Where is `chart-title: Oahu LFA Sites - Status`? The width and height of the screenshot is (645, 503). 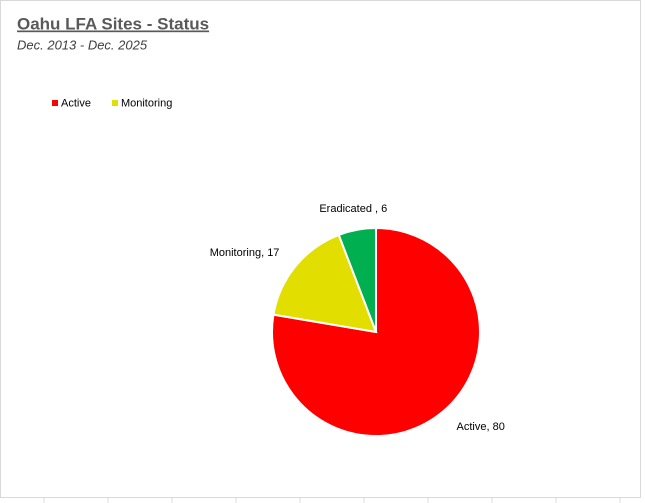 chart-title: Oahu LFA Sites - Status is located at coordinates (113, 23).